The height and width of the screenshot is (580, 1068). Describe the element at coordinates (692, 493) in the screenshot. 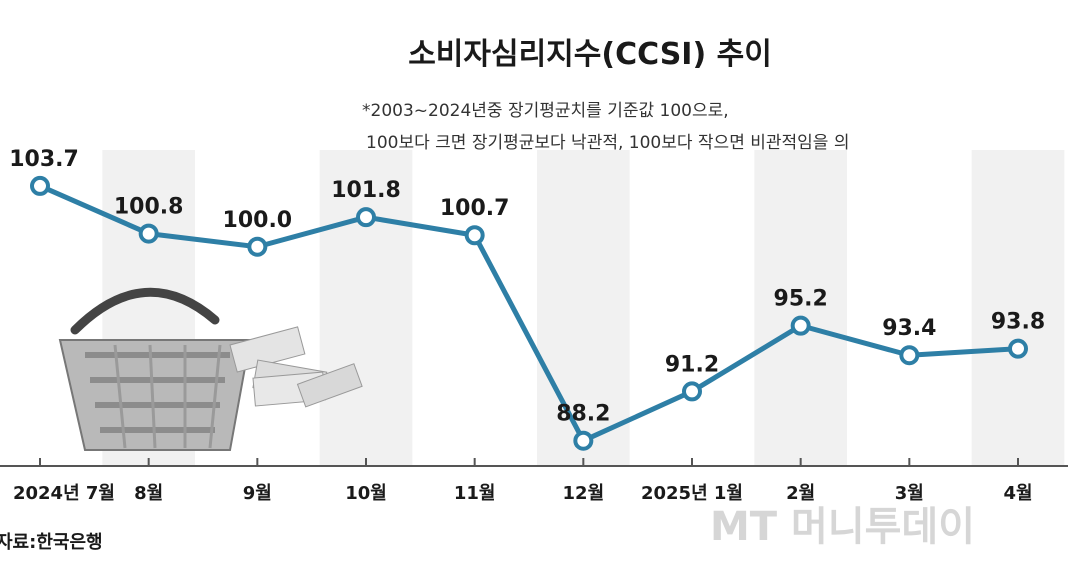

I see `x-tick-label: 2025년 1월` at that location.